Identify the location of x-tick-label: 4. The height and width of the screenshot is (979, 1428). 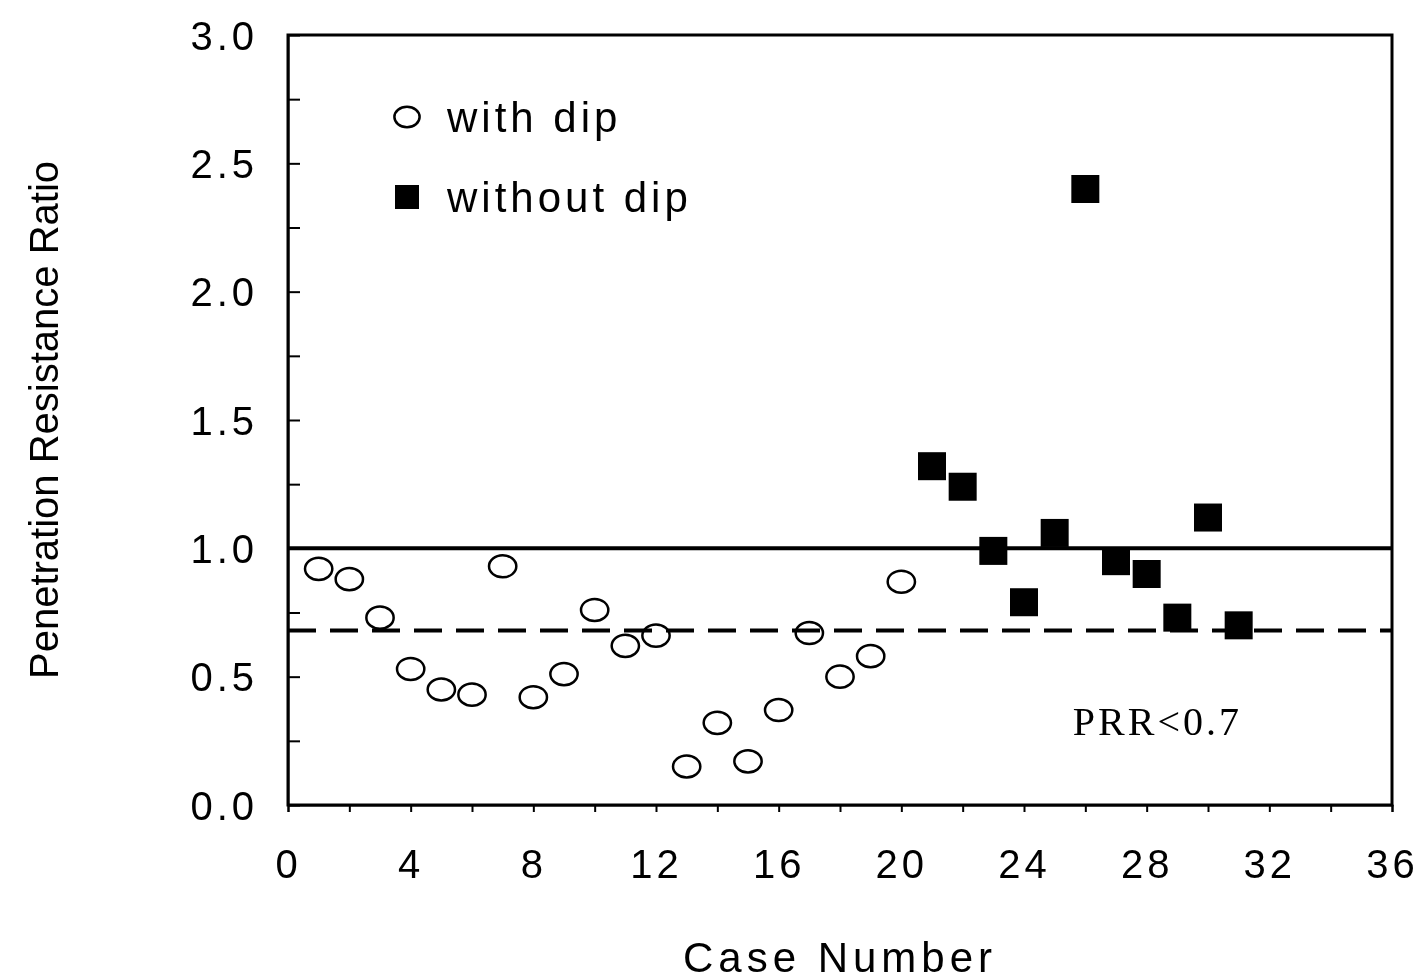
(411, 864).